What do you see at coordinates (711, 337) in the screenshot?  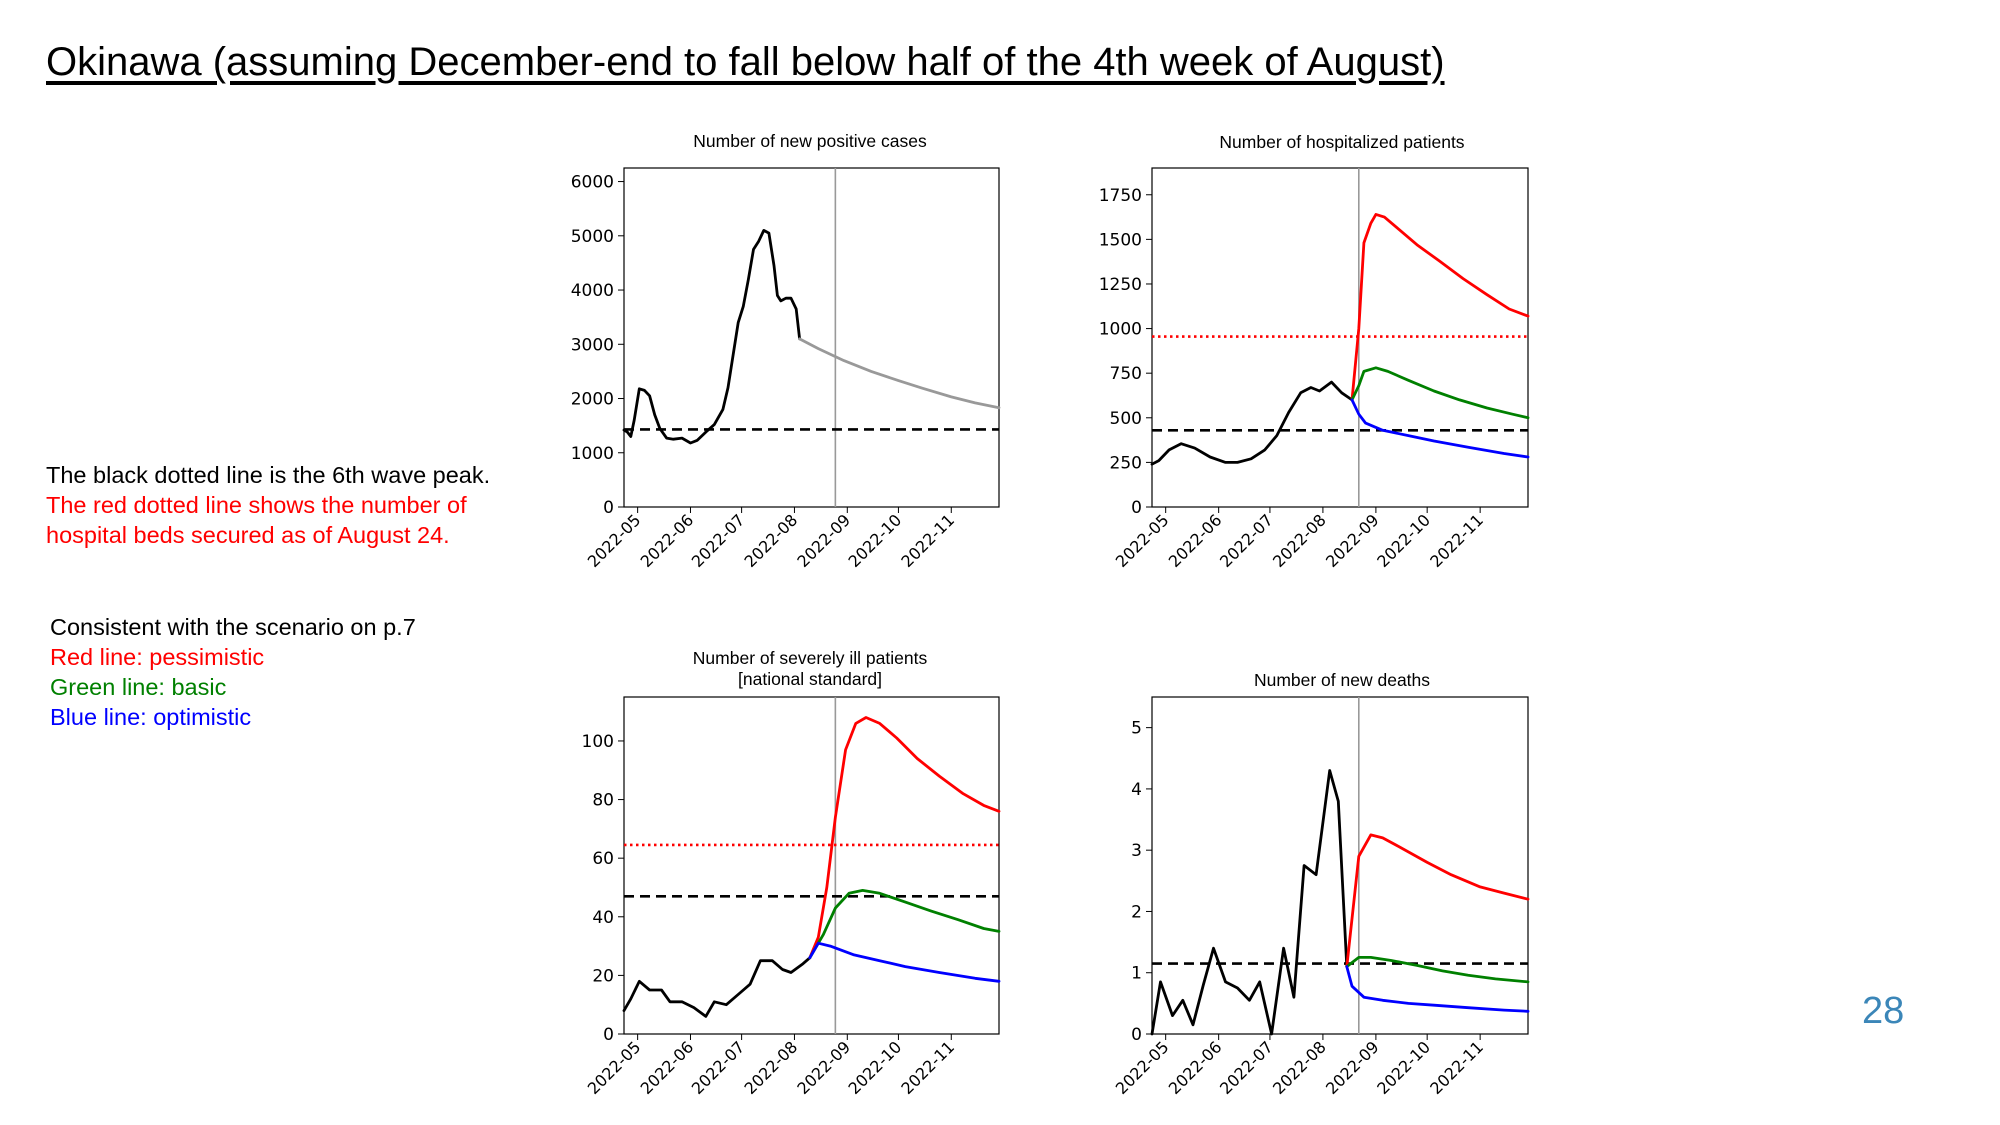 I see `series-actual-new-cases` at bounding box center [711, 337].